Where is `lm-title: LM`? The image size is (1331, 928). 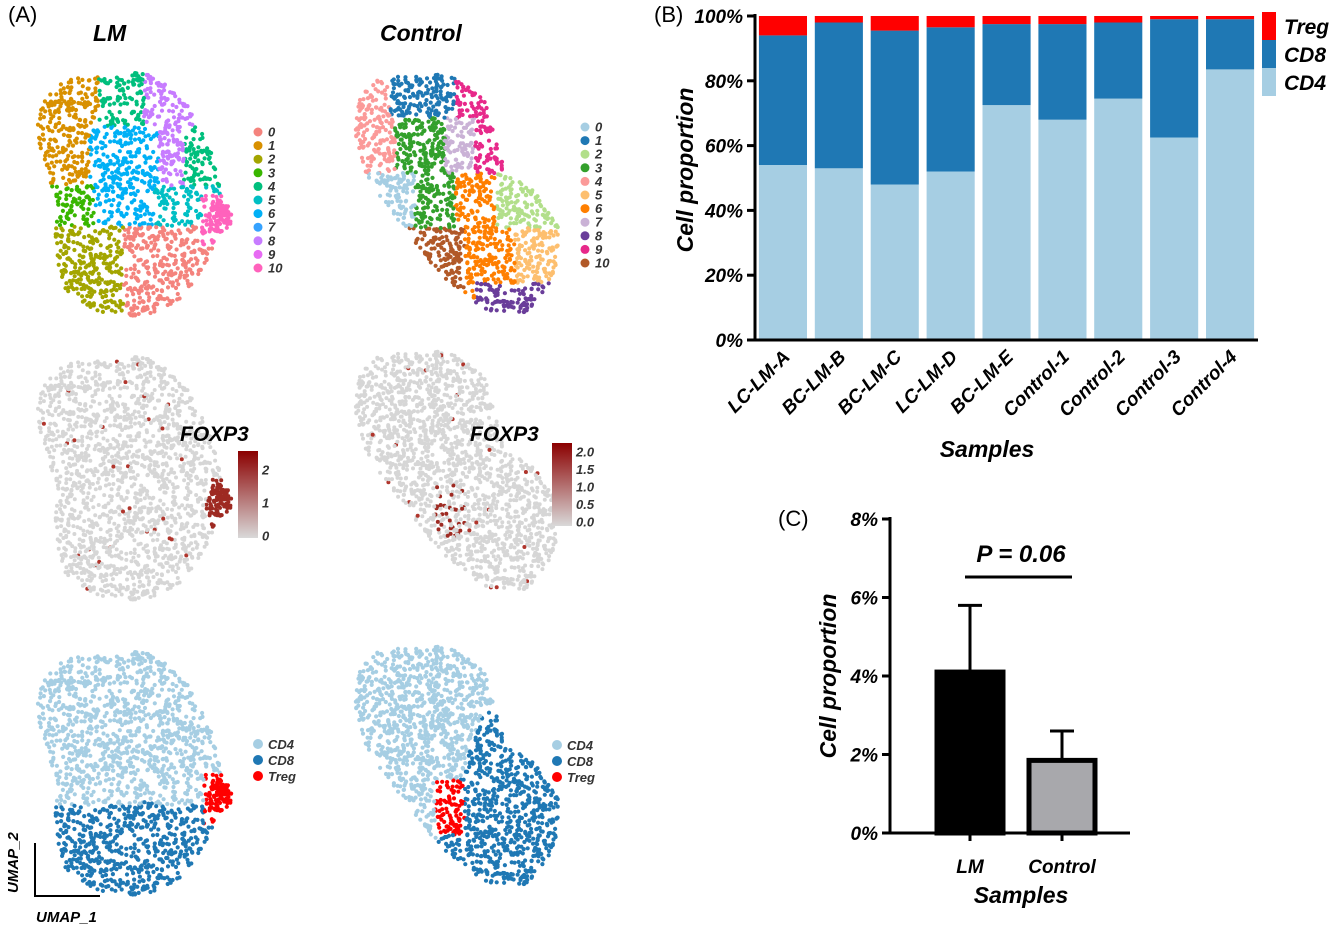 lm-title: LM is located at coordinates (110, 33).